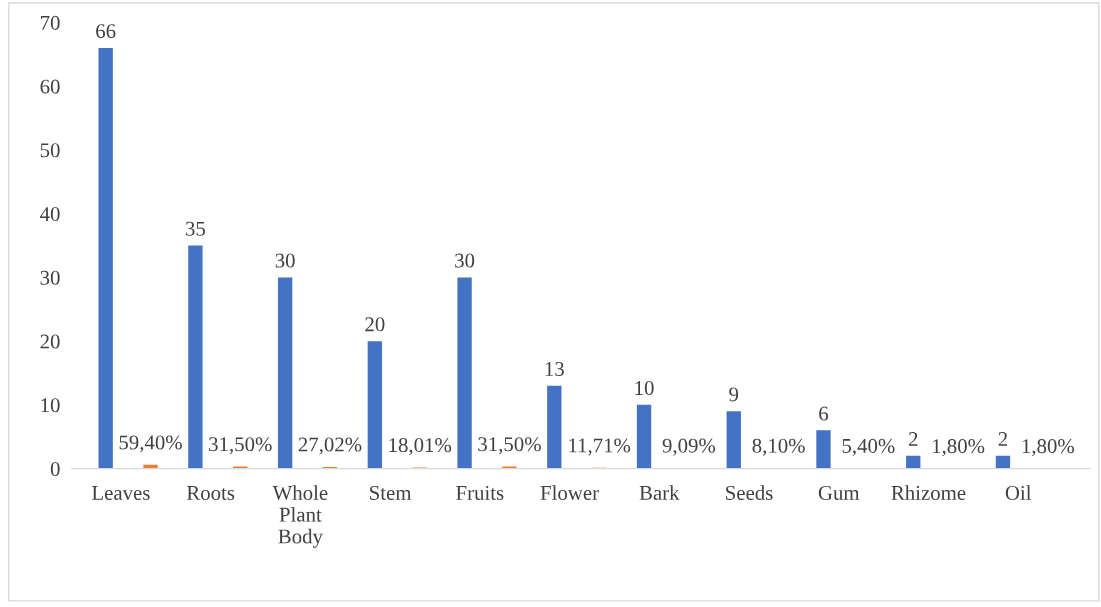 This screenshot has width=1101, height=607. What do you see at coordinates (554, 368) in the screenshot?
I see `data-label: 13` at bounding box center [554, 368].